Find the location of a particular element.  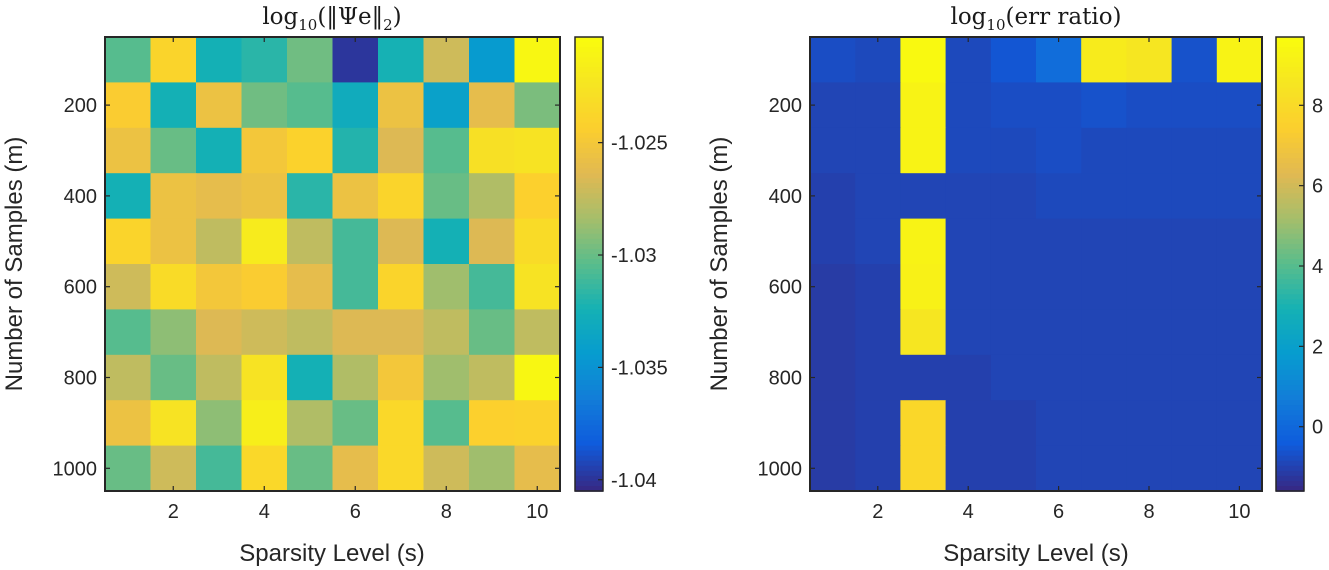

colorbar-tick-label: -1.03 is located at coordinates (634, 256).